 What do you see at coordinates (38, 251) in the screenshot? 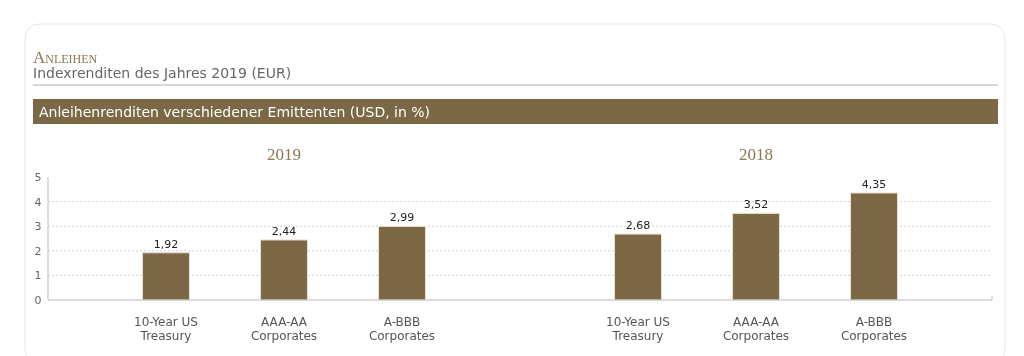
I see `y-tick-label: 2` at bounding box center [38, 251].